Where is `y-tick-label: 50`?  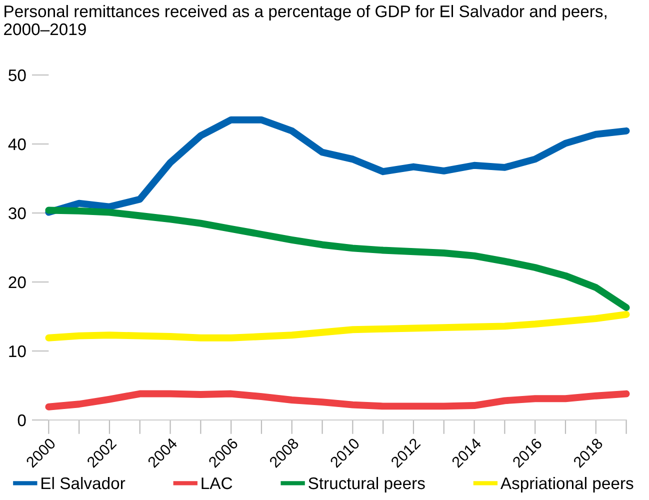
y-tick-label: 50 is located at coordinates (17, 75).